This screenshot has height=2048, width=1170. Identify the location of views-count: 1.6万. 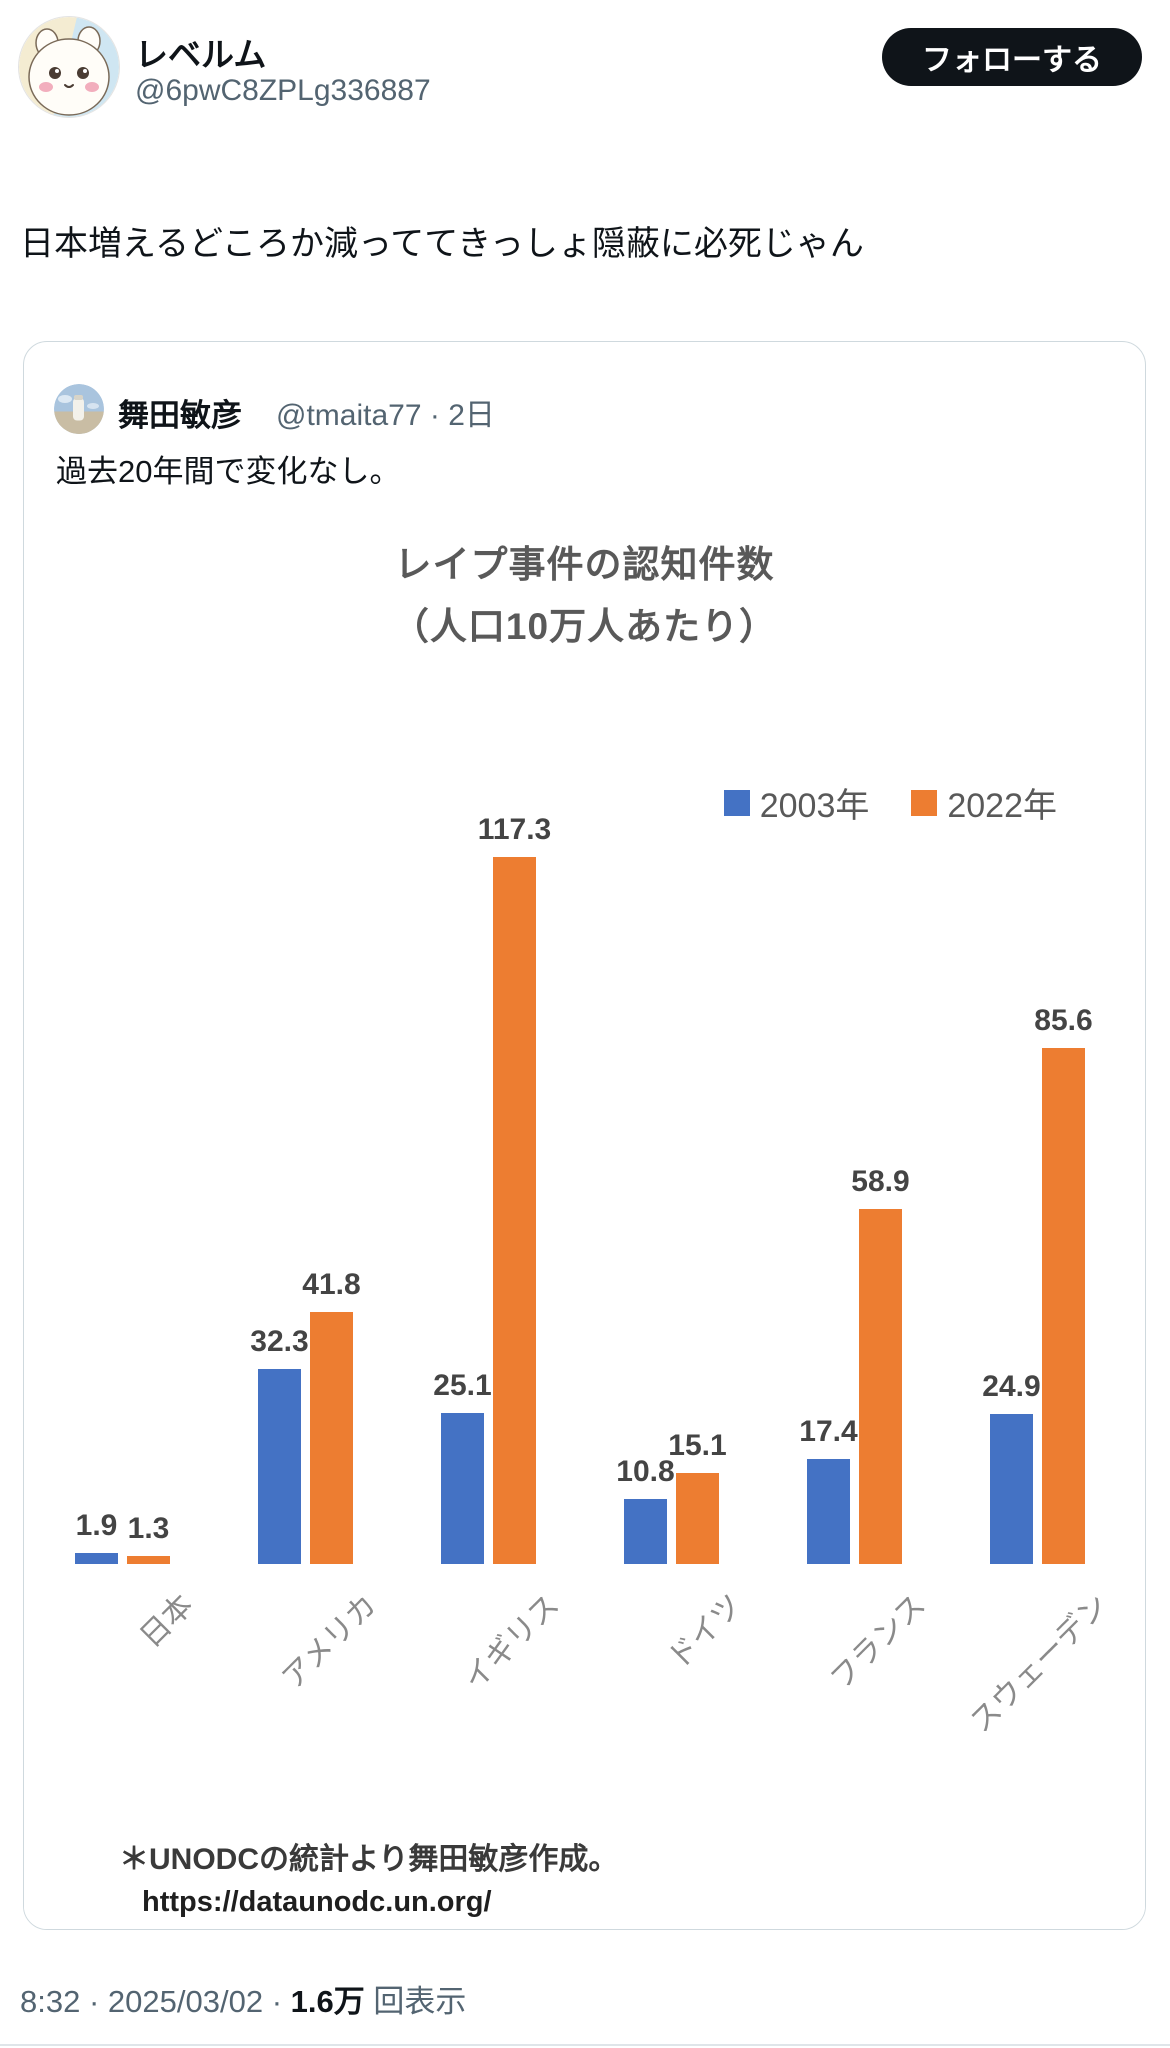
(327, 2001).